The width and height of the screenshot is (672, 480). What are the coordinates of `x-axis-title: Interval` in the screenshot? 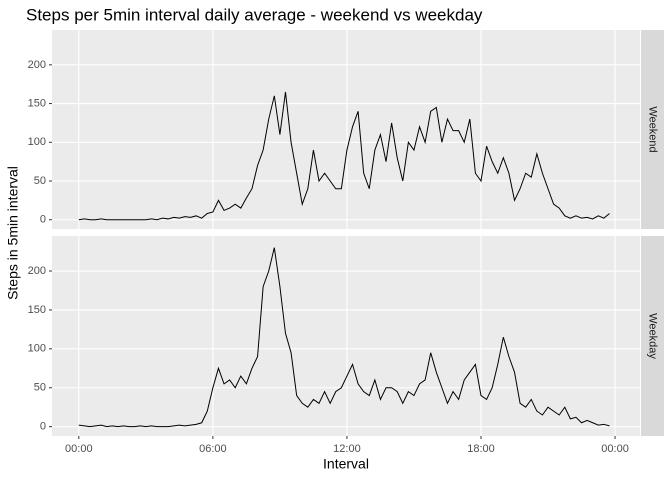 It's located at (346, 464).